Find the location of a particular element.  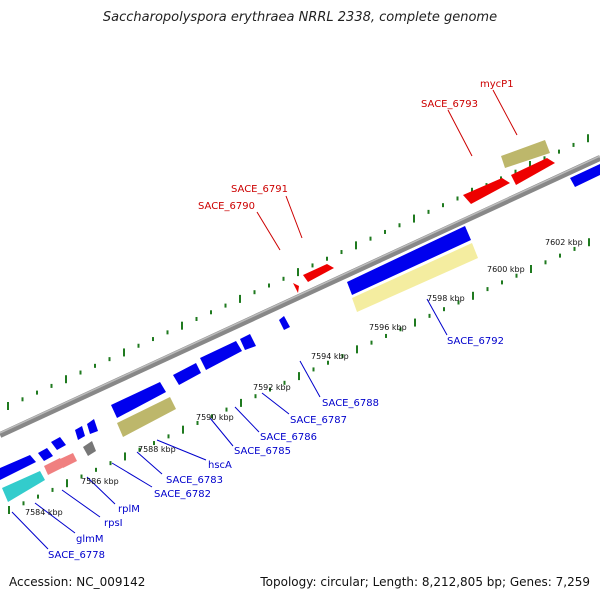

label-SACE_6788: SACE_6788 is located at coordinates (350, 403).